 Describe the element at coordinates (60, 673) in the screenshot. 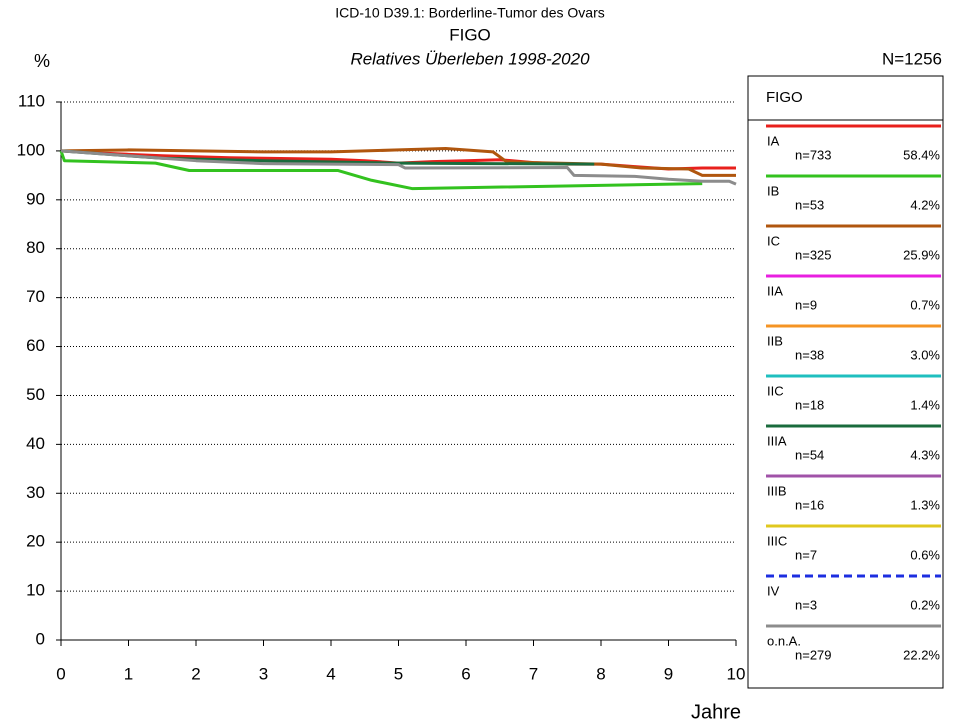

I see `x-tick-label: 0` at that location.